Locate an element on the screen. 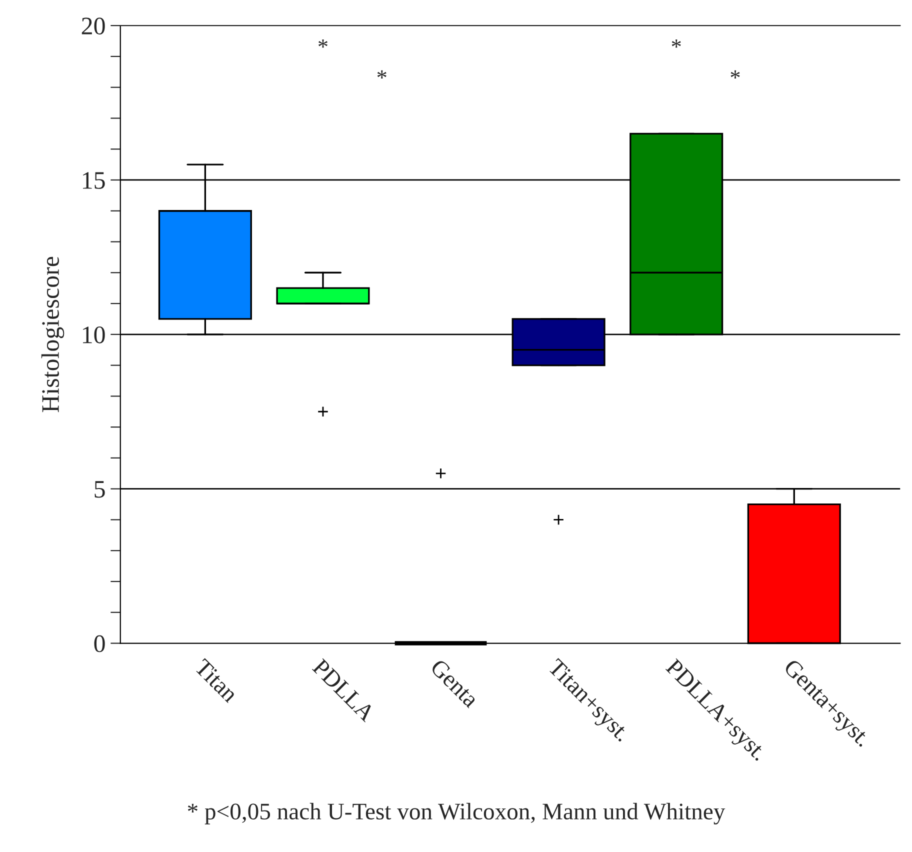 The image size is (912, 852). y-tick-label: 0 is located at coordinates (99, 643).